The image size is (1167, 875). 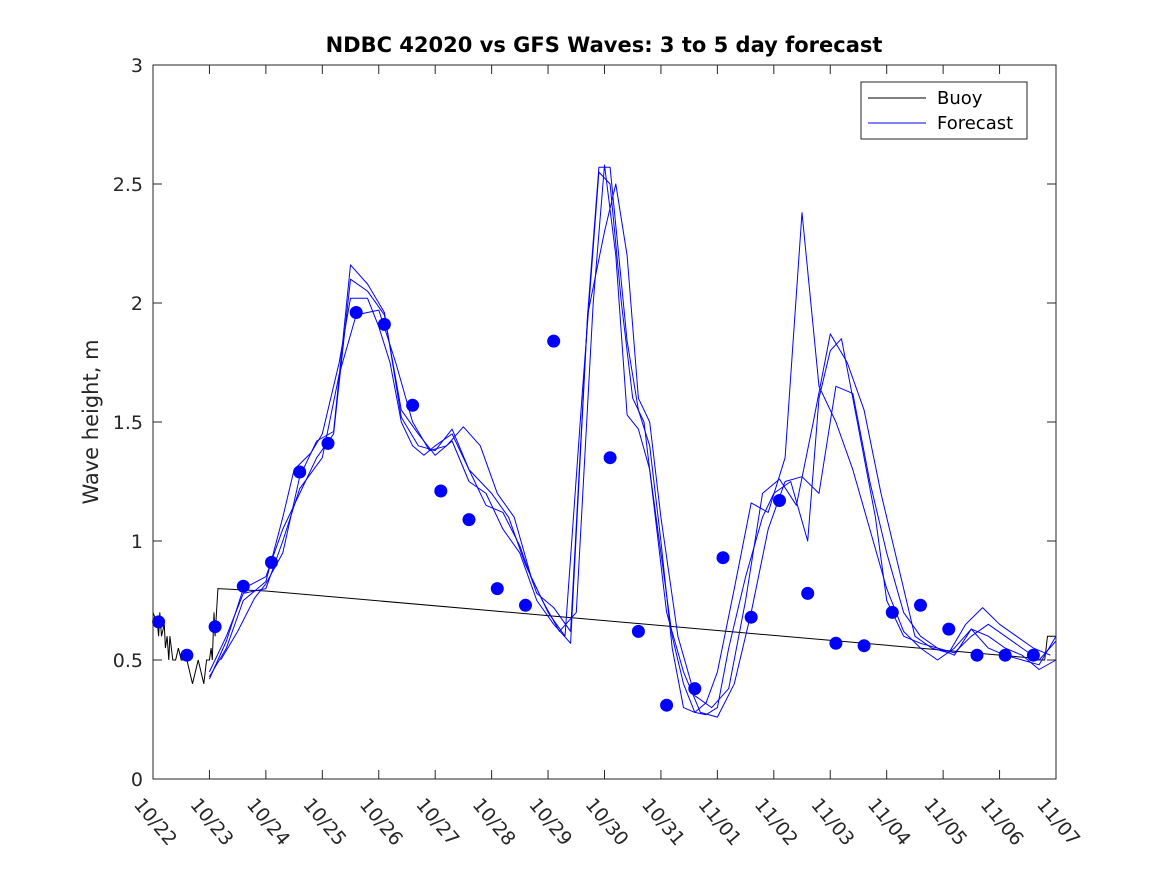 I want to click on x-tick-label: 11/02, so click(x=776, y=822).